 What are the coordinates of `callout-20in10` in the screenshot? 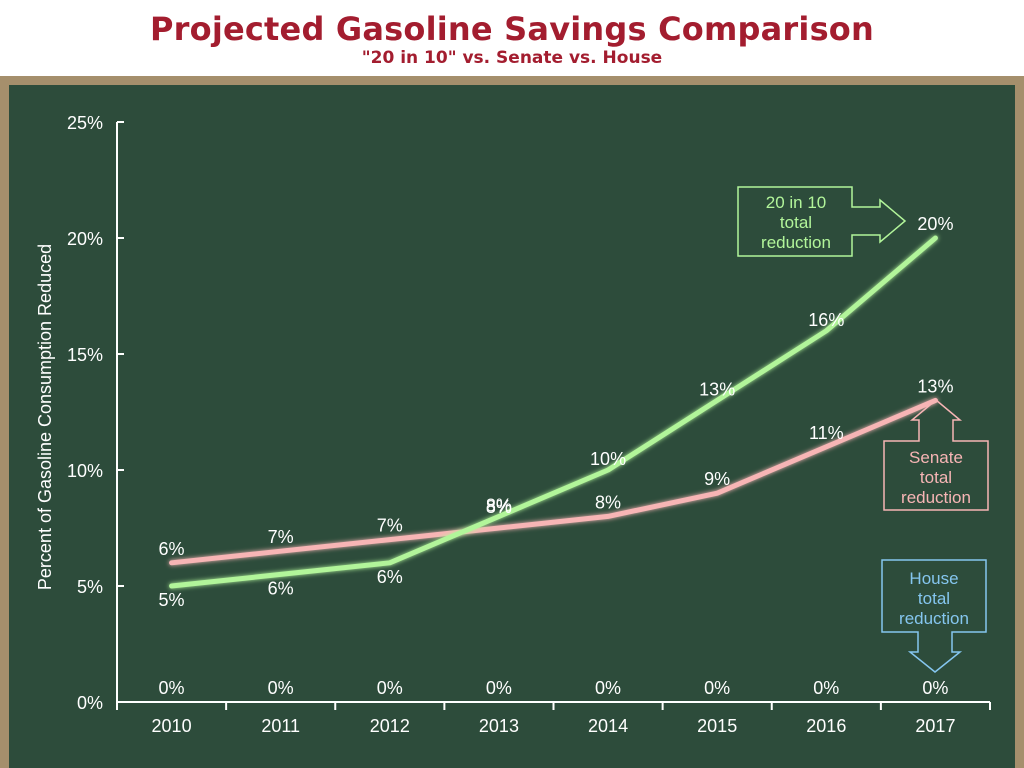 It's located at (822, 221).